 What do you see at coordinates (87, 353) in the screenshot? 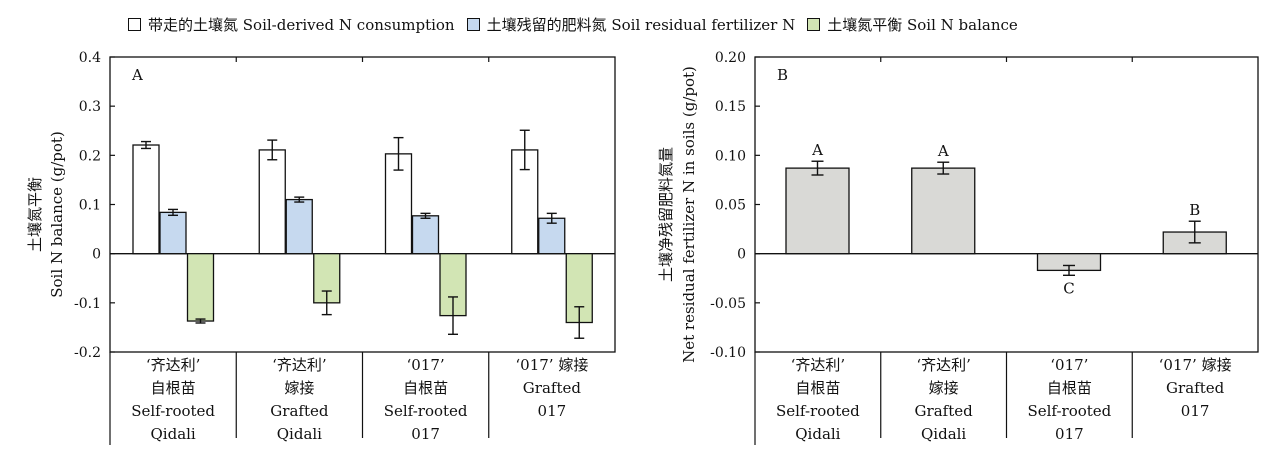
I see `panel-a-ytick-label: -0.2` at bounding box center [87, 353].